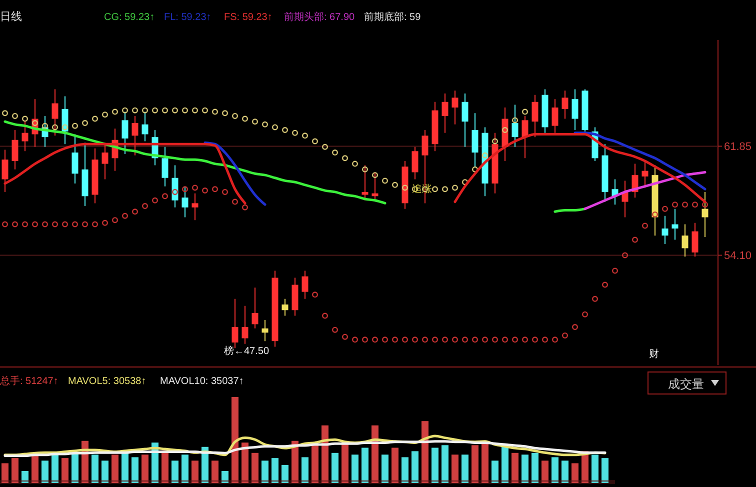 Image resolution: width=756 pixels, height=487 pixels. Describe the element at coordinates (11, 16) in the screenshot. I see `chart-title: 日线` at that location.